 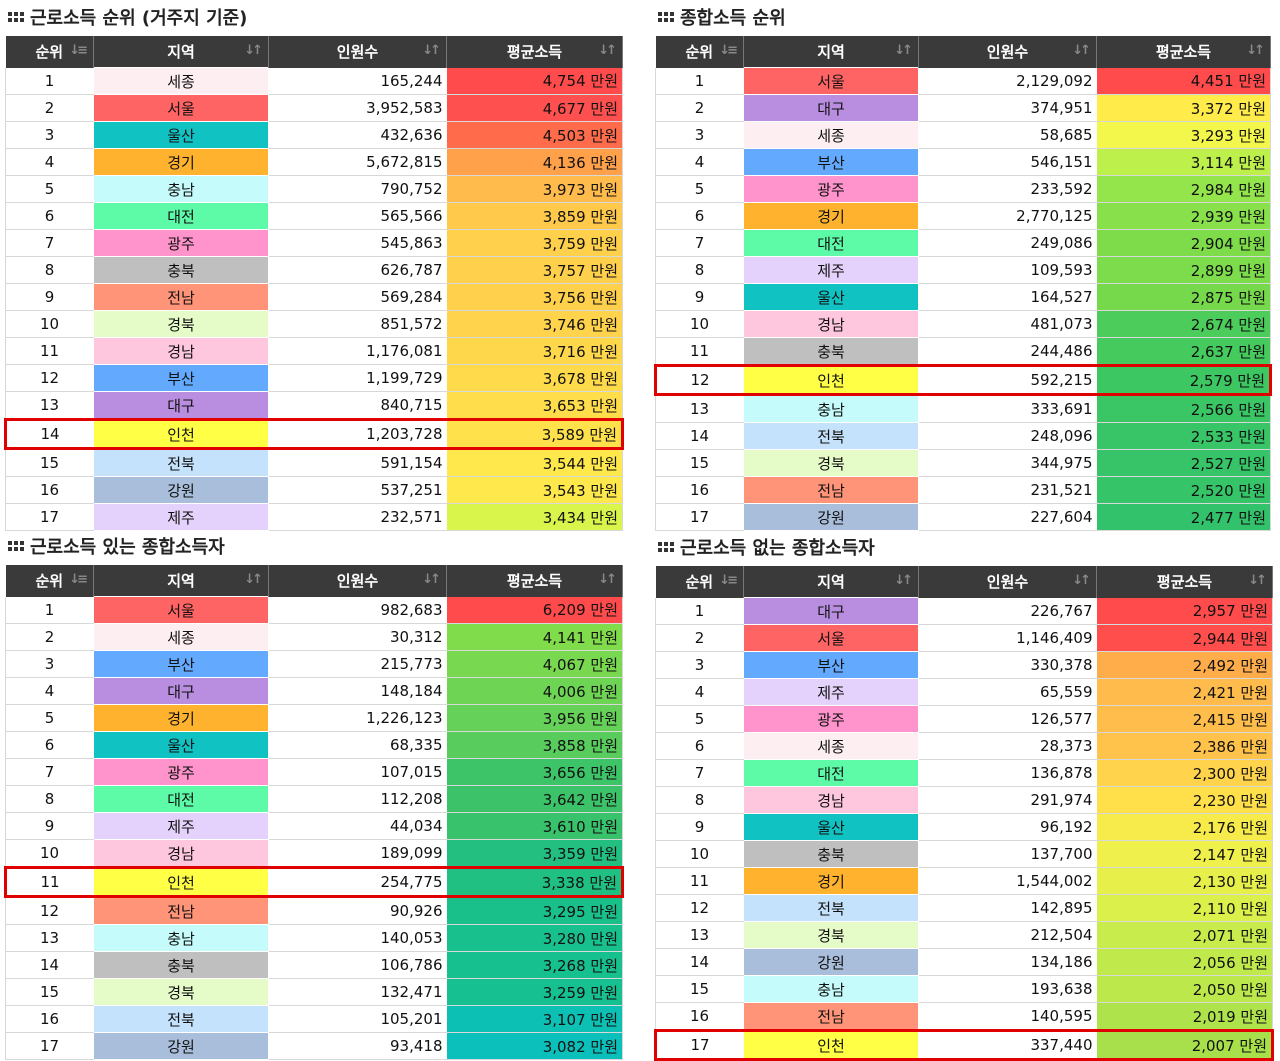 What do you see at coordinates (1007, 962) in the screenshot?
I see `cell-count: 134,186` at bounding box center [1007, 962].